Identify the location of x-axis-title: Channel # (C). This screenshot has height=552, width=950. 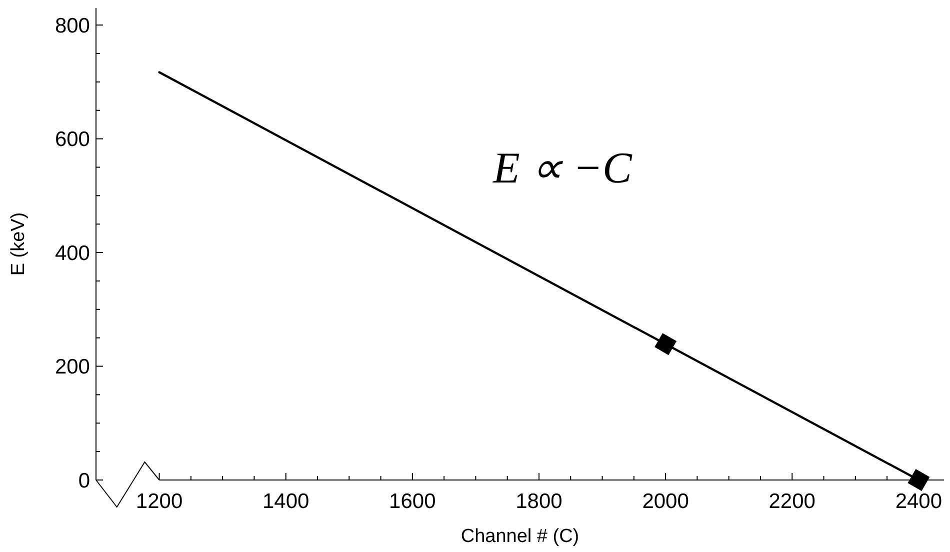
(520, 536).